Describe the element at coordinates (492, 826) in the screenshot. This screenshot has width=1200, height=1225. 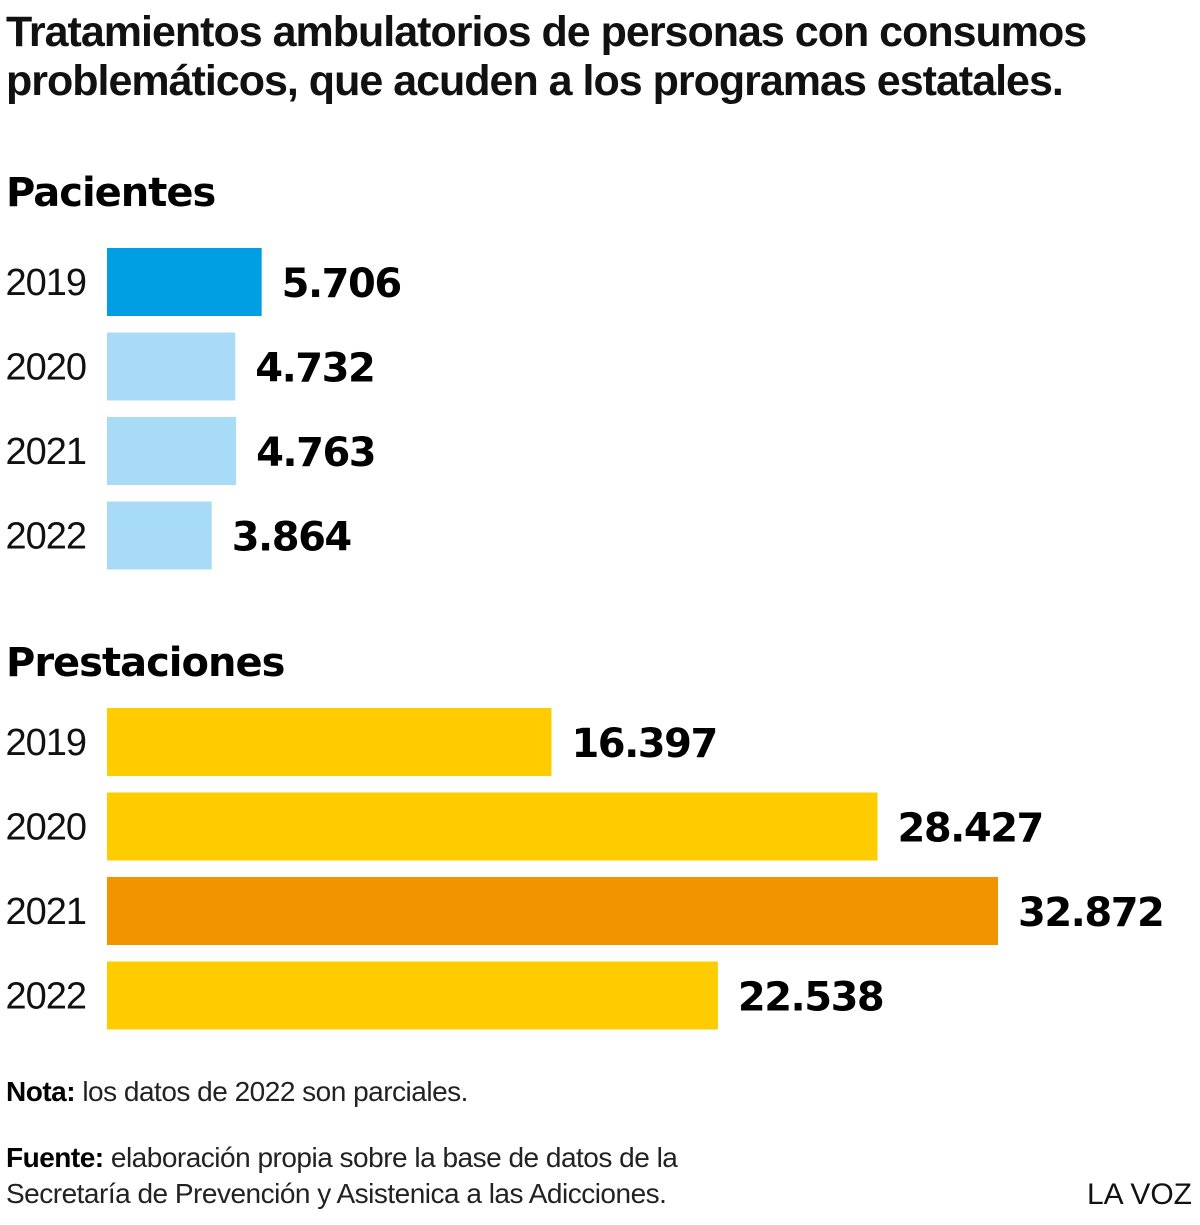
I see `prestaciones-bar-2020` at that location.